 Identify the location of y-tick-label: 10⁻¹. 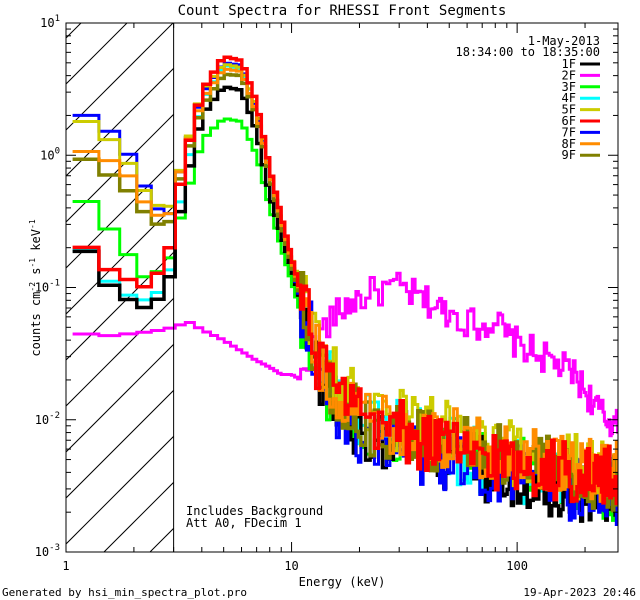
(47, 287).